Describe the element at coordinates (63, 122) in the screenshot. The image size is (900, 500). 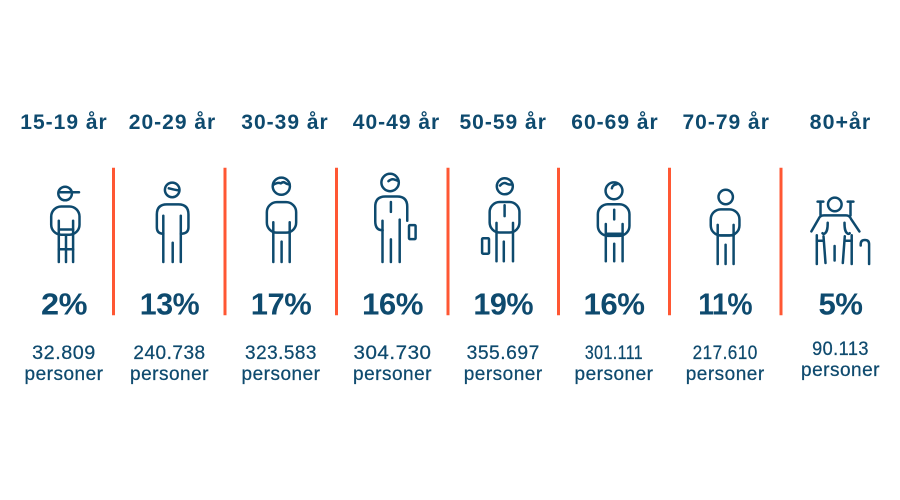
I see `svg-text: 15-19 år` at that location.